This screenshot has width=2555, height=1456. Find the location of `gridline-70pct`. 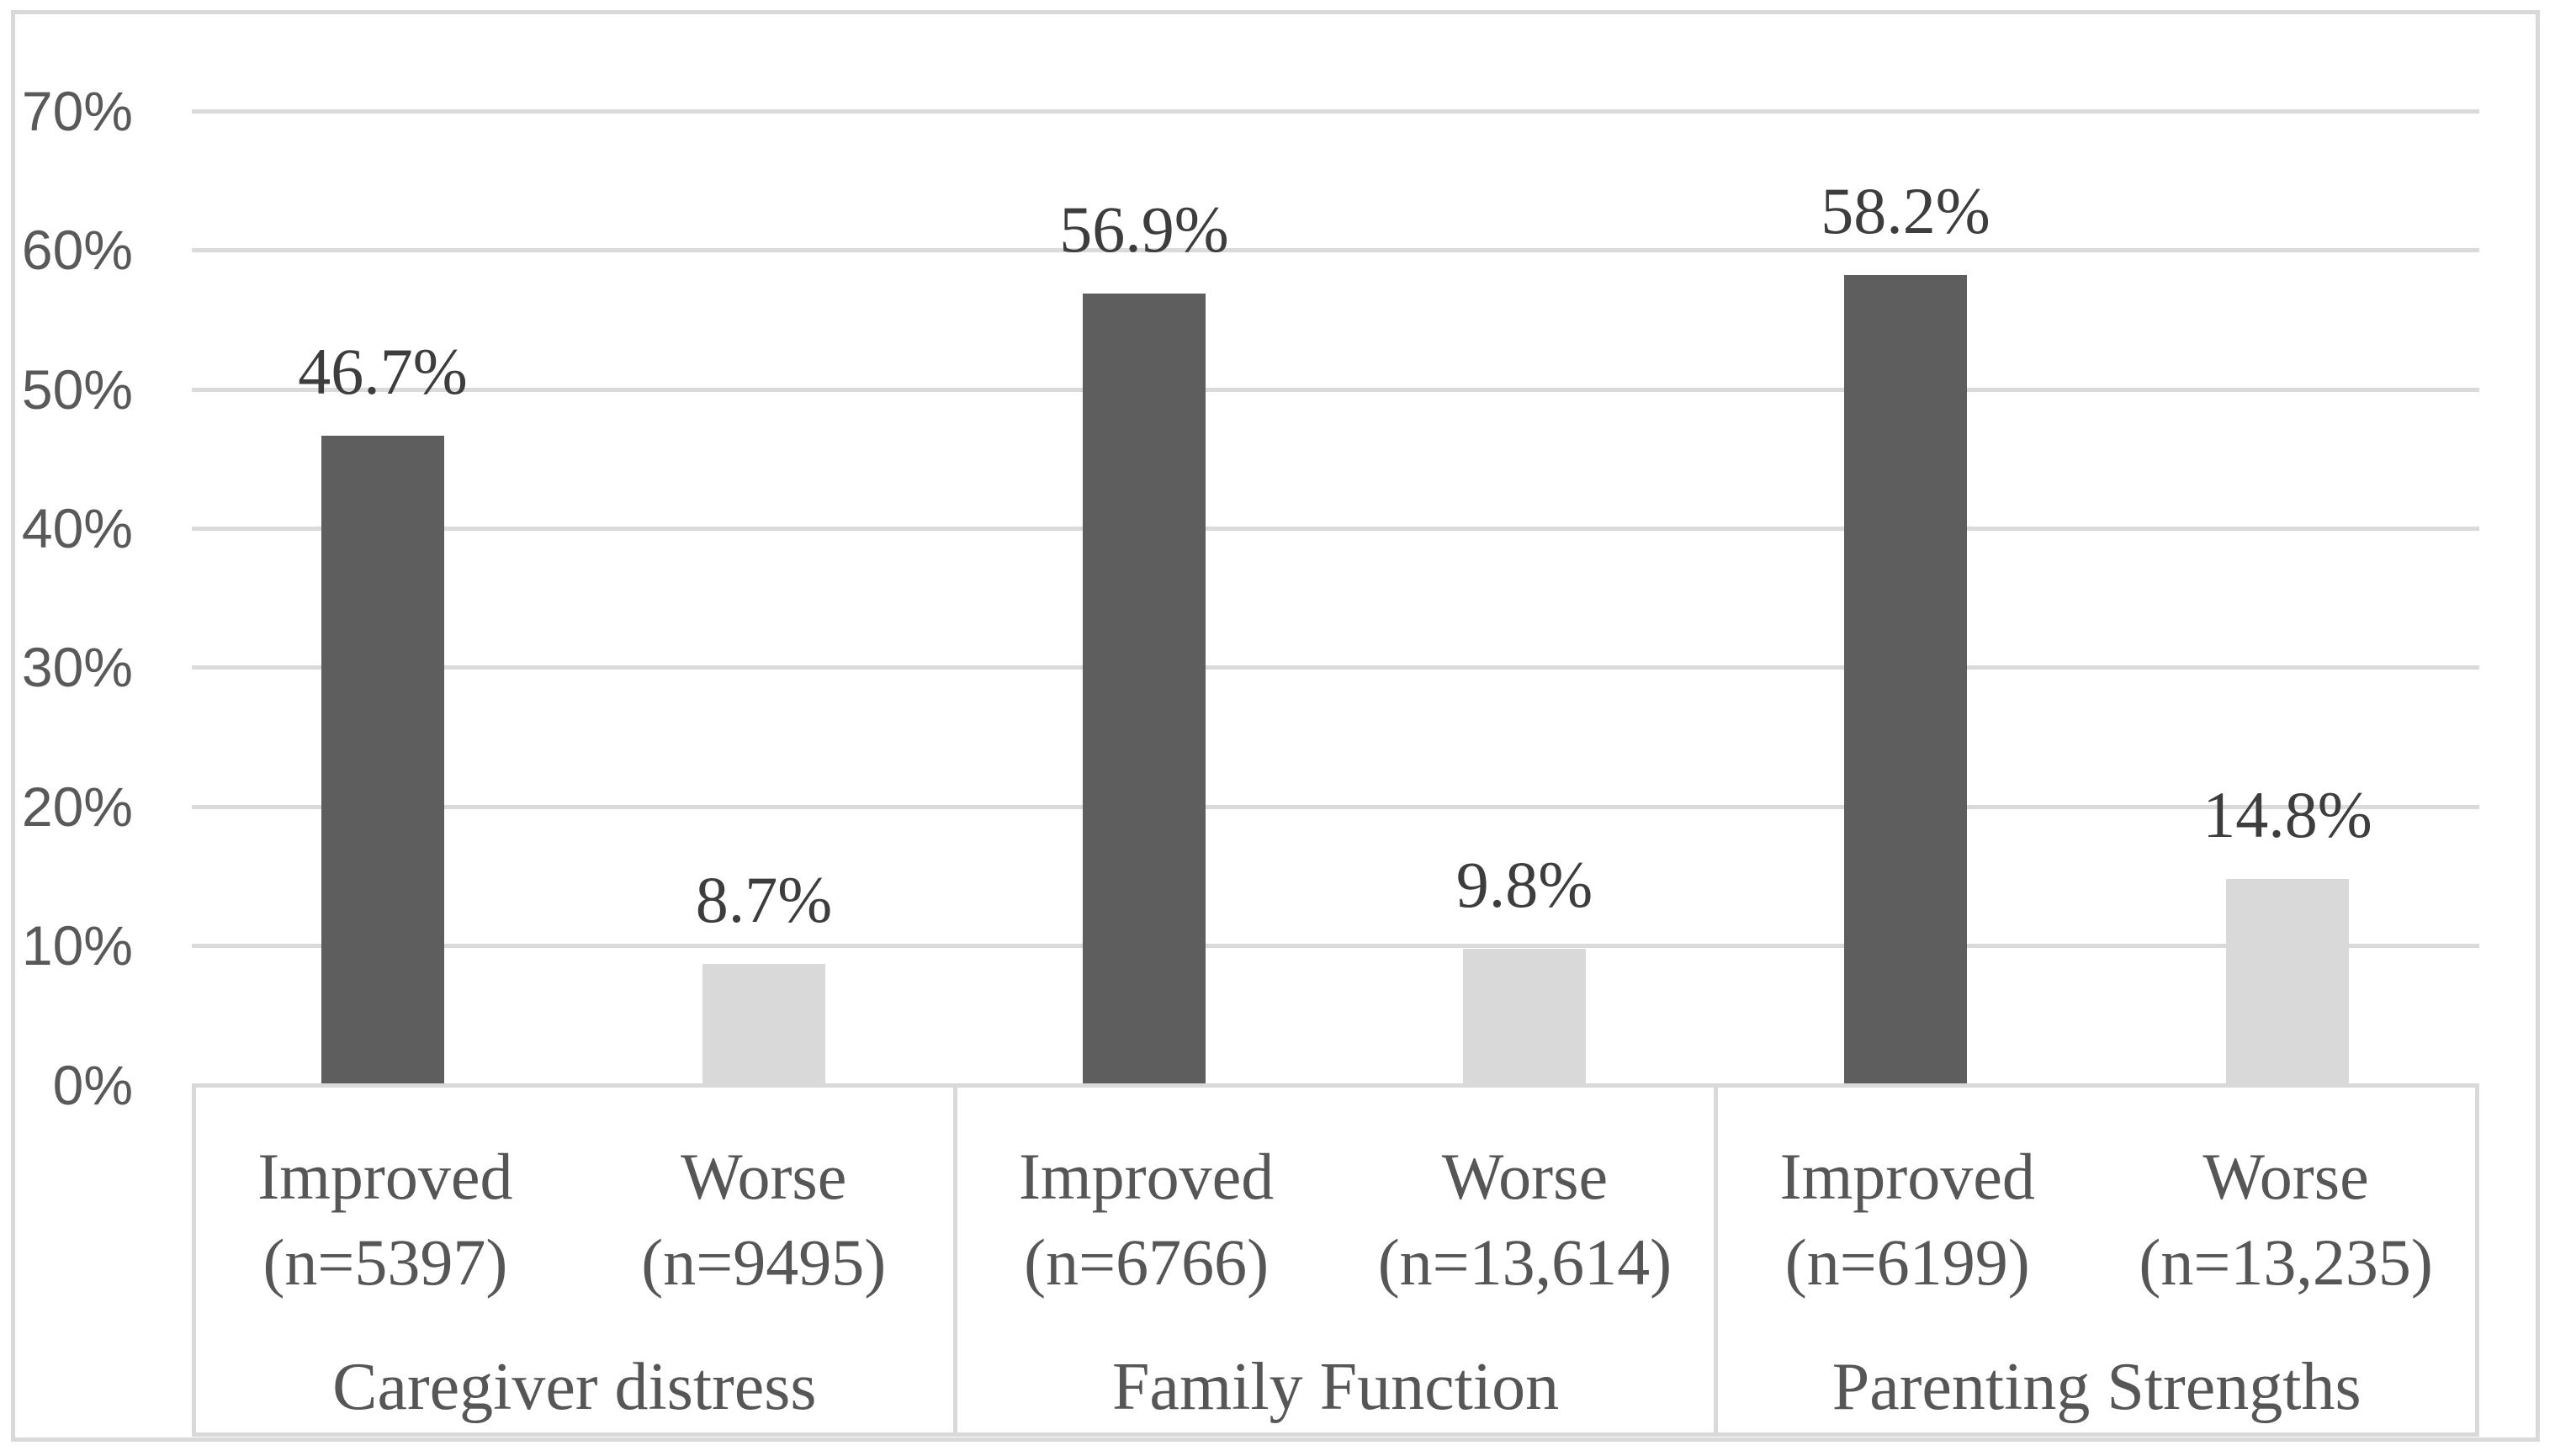

gridline-70pct is located at coordinates (1335, 111).